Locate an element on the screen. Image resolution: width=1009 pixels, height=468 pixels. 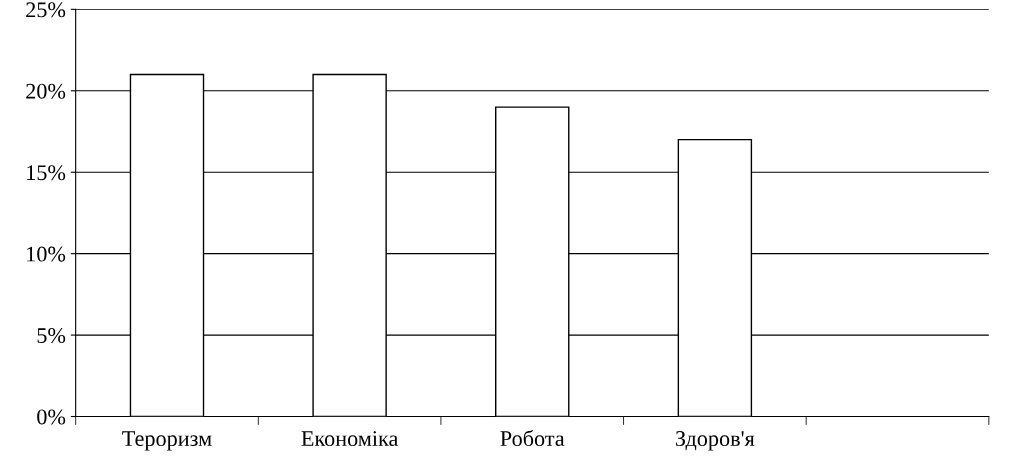
x-tick-label: Здоров'я is located at coordinates (715, 441).